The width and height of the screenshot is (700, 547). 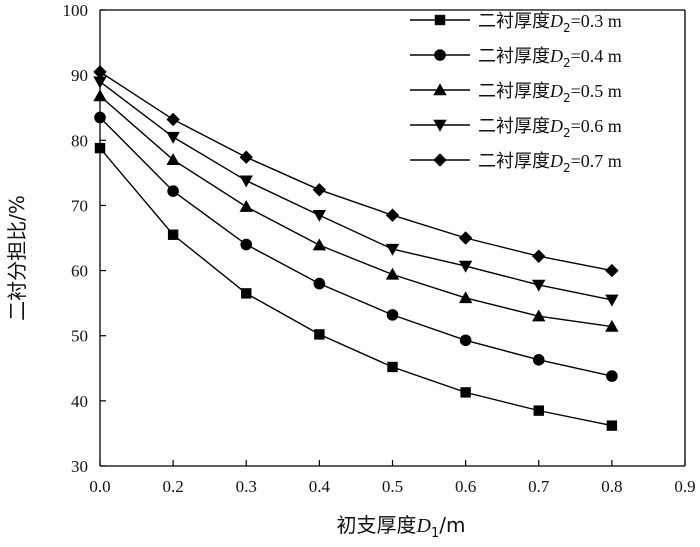 What do you see at coordinates (539, 486) in the screenshot?
I see `x-tick-label: 0.7` at bounding box center [539, 486].